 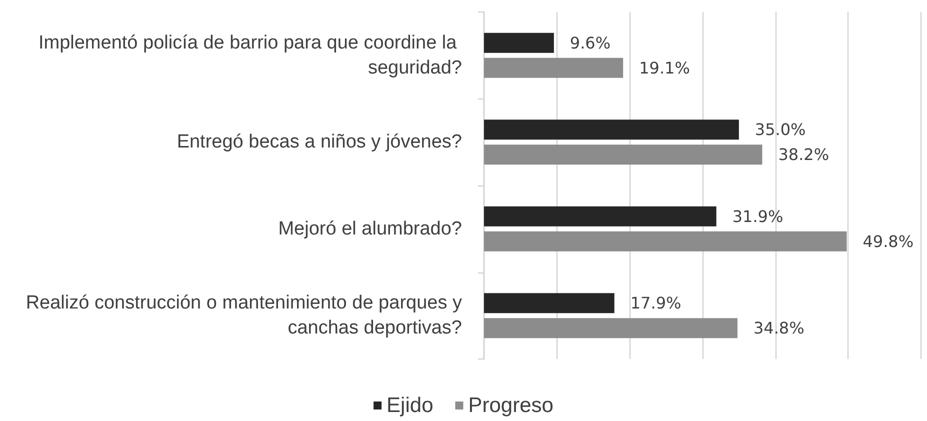 What do you see at coordinates (590, 42) in the screenshot?
I see `data-label: 9.6%` at bounding box center [590, 42].